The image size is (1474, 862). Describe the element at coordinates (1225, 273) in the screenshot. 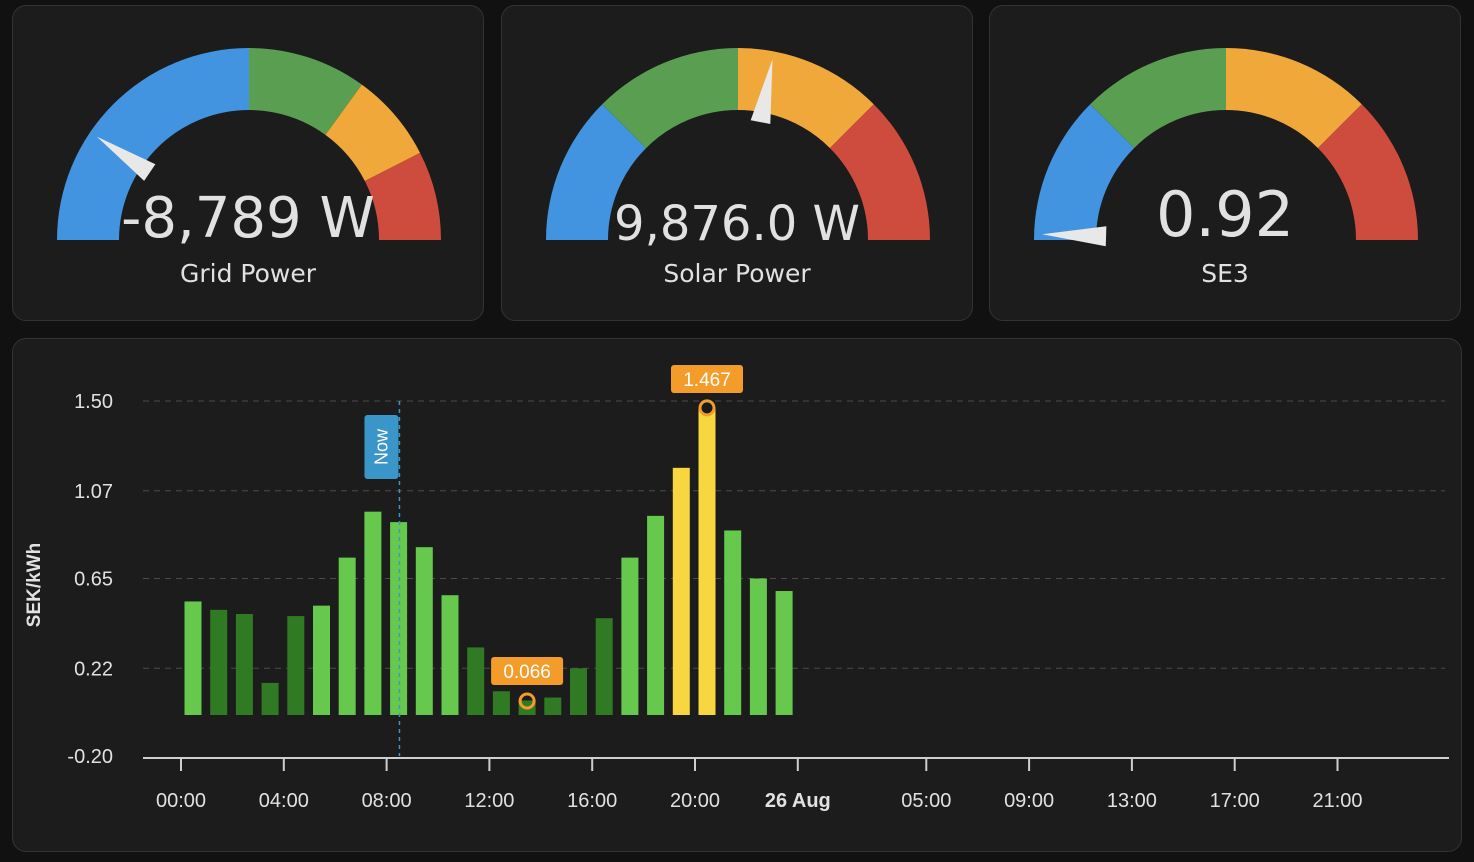

I see `se3-price-label: SE3` at that location.